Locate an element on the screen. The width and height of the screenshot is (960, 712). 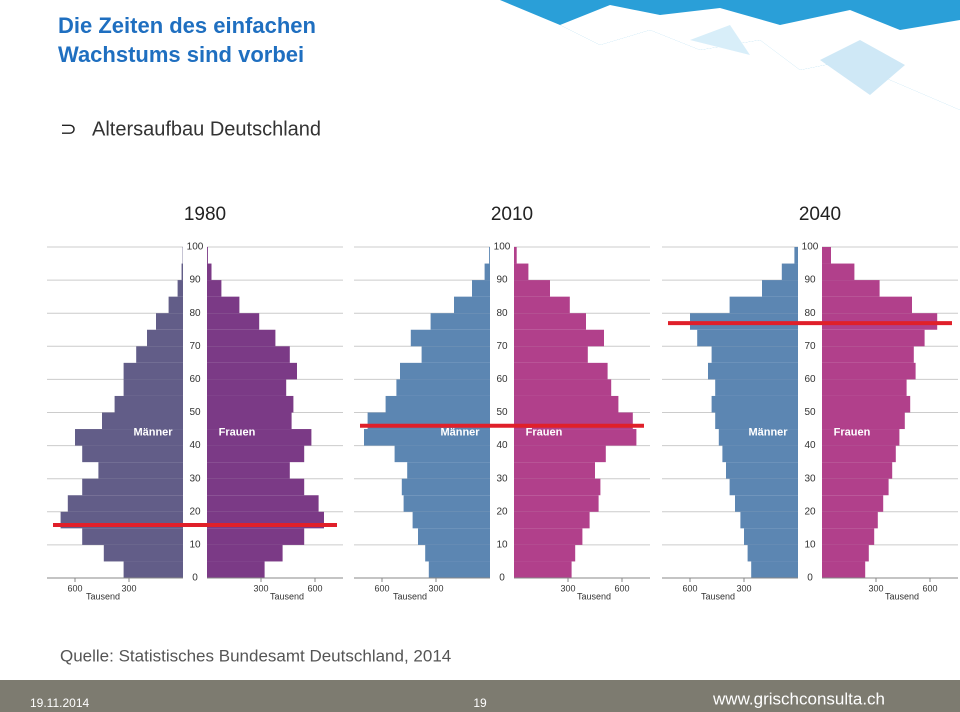
y-tick-label: 40 is located at coordinates (810, 445).